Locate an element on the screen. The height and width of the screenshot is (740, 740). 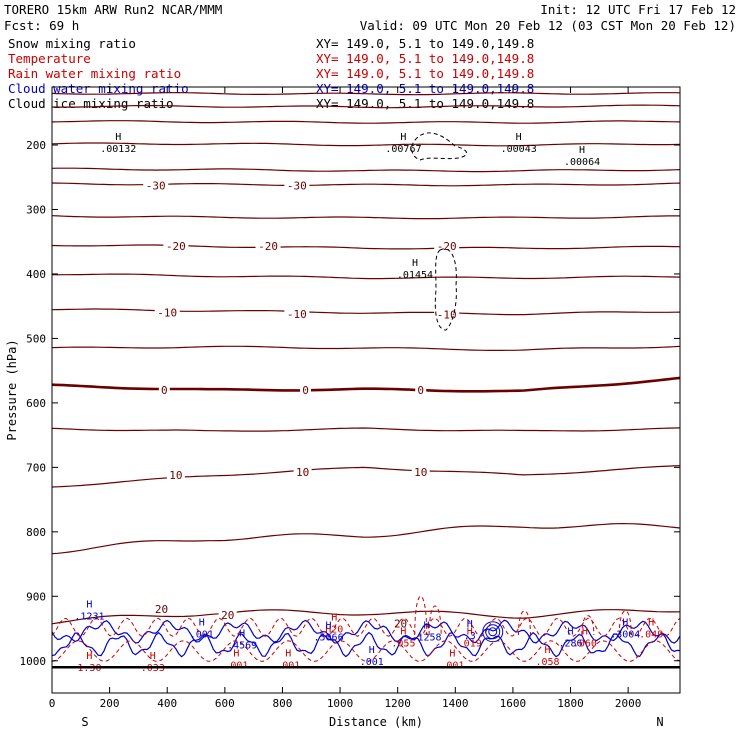
legend-range-2: XY= 149.0, 5.1 to 149.0,149.8 is located at coordinates (425, 73).